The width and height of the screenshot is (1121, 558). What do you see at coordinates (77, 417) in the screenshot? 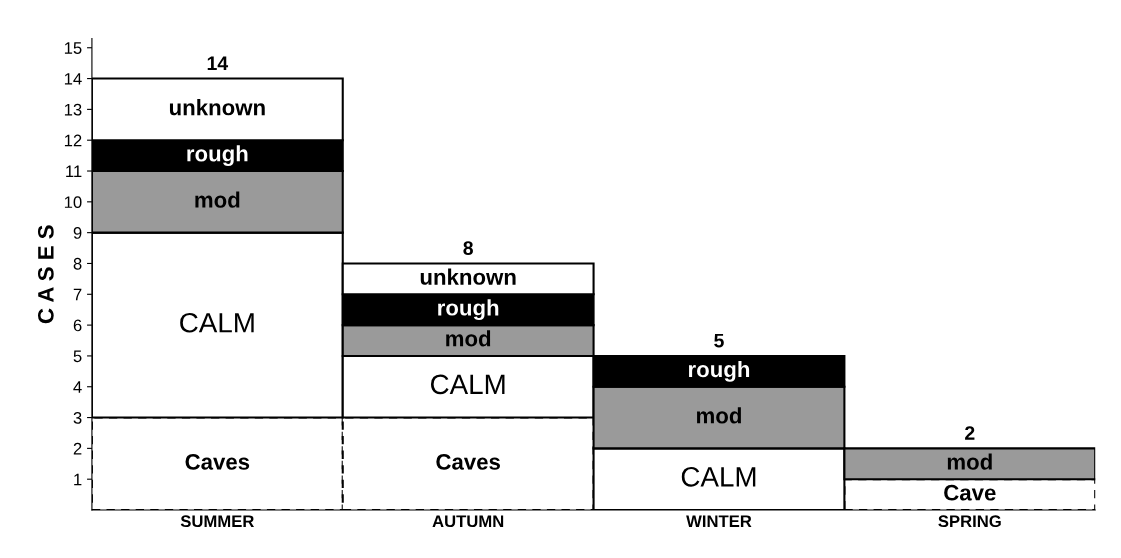
I see `y-tick-label: 3` at bounding box center [77, 417].